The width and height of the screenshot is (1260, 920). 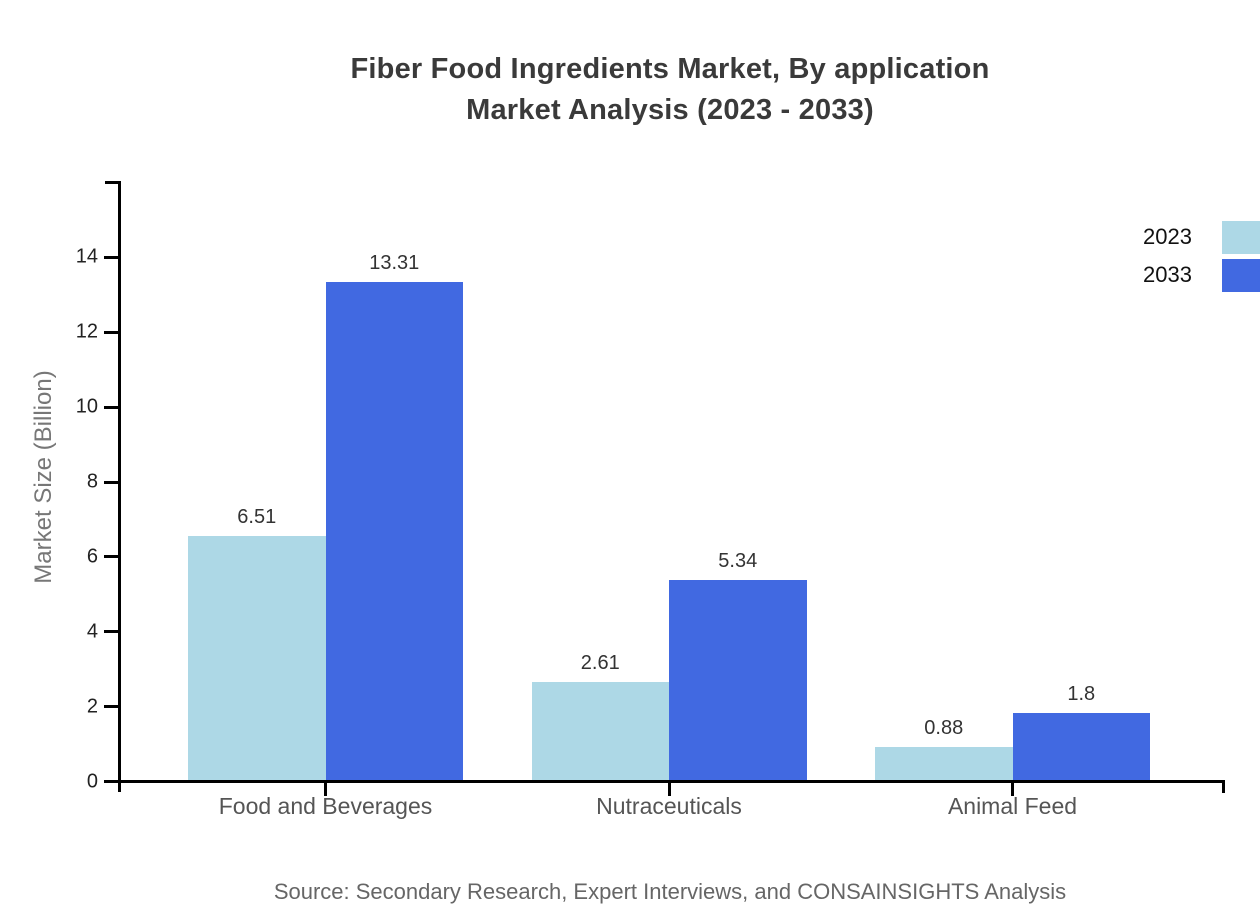 I want to click on legend-swatch-2023, so click(x=1241, y=237).